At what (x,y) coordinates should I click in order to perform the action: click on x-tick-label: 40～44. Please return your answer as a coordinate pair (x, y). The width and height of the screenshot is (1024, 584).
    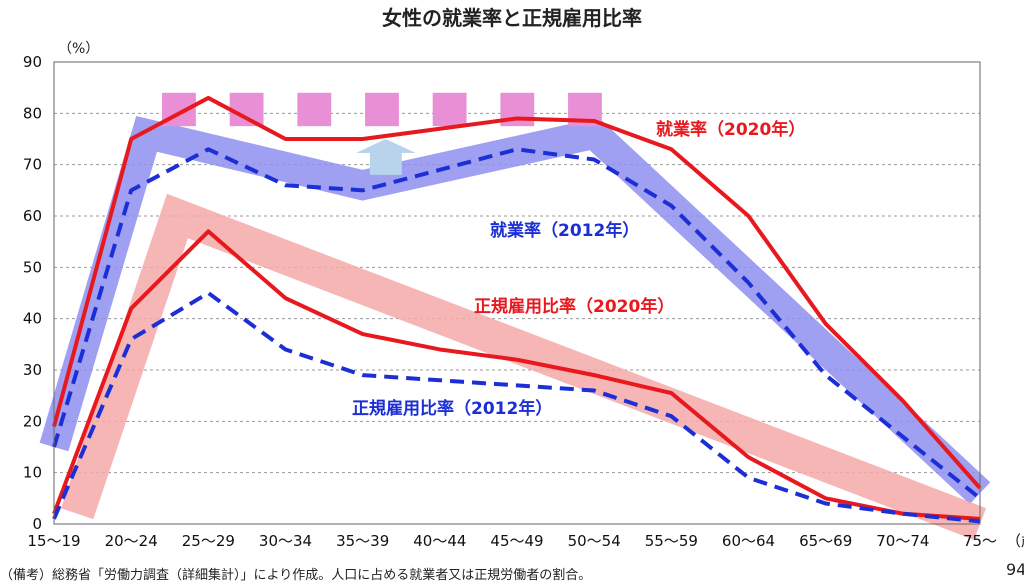
    Looking at the image, I should click on (439, 541).